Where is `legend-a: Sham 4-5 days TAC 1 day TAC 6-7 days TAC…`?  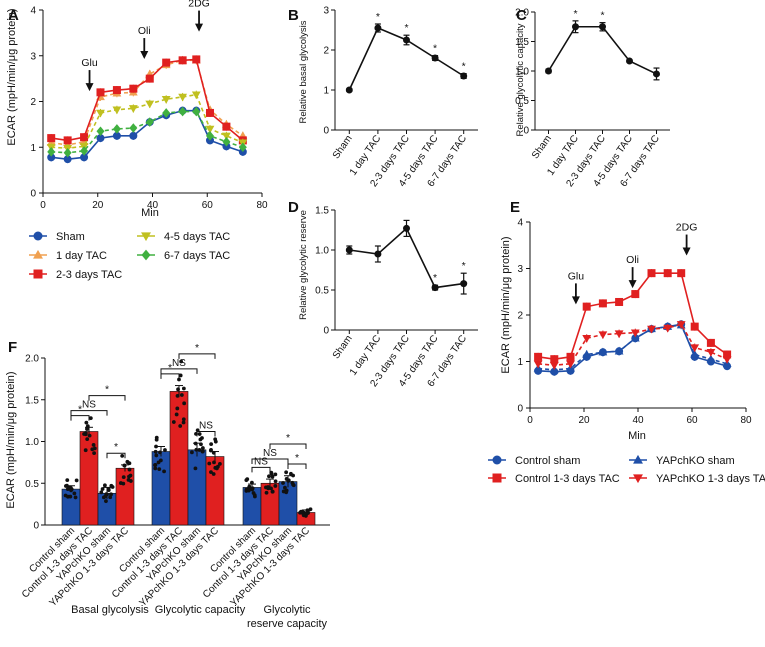
legend-a: Sham 4-5 days TAC 1 day TAC 6-7 days TAC… is located at coordinates (129, 256).